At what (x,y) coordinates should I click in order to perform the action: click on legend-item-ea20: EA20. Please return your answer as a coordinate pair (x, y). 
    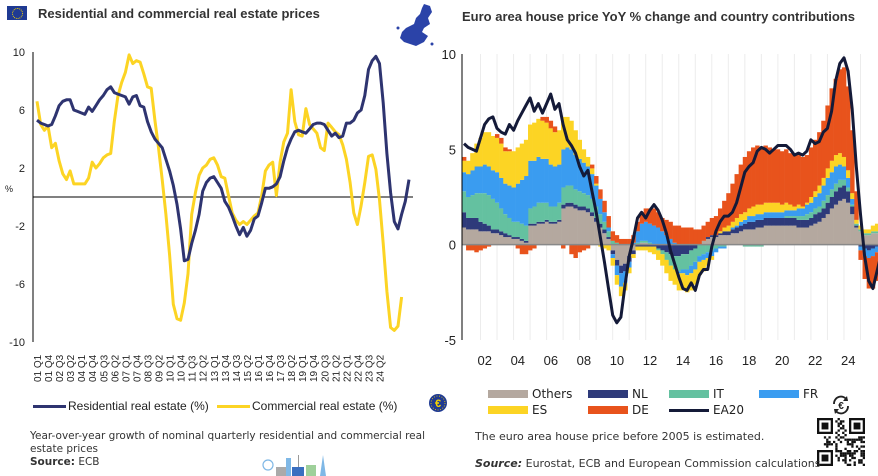
    Looking at the image, I should click on (706, 410).